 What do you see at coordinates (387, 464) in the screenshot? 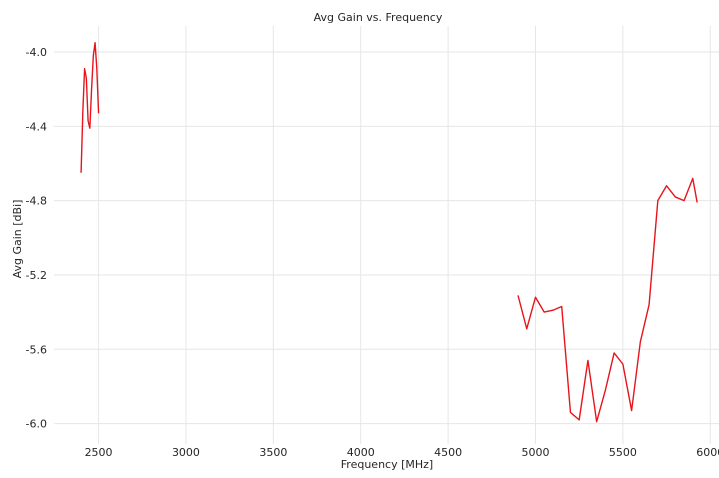
I see `x-axis-label: Frequency [MHz]` at bounding box center [387, 464].